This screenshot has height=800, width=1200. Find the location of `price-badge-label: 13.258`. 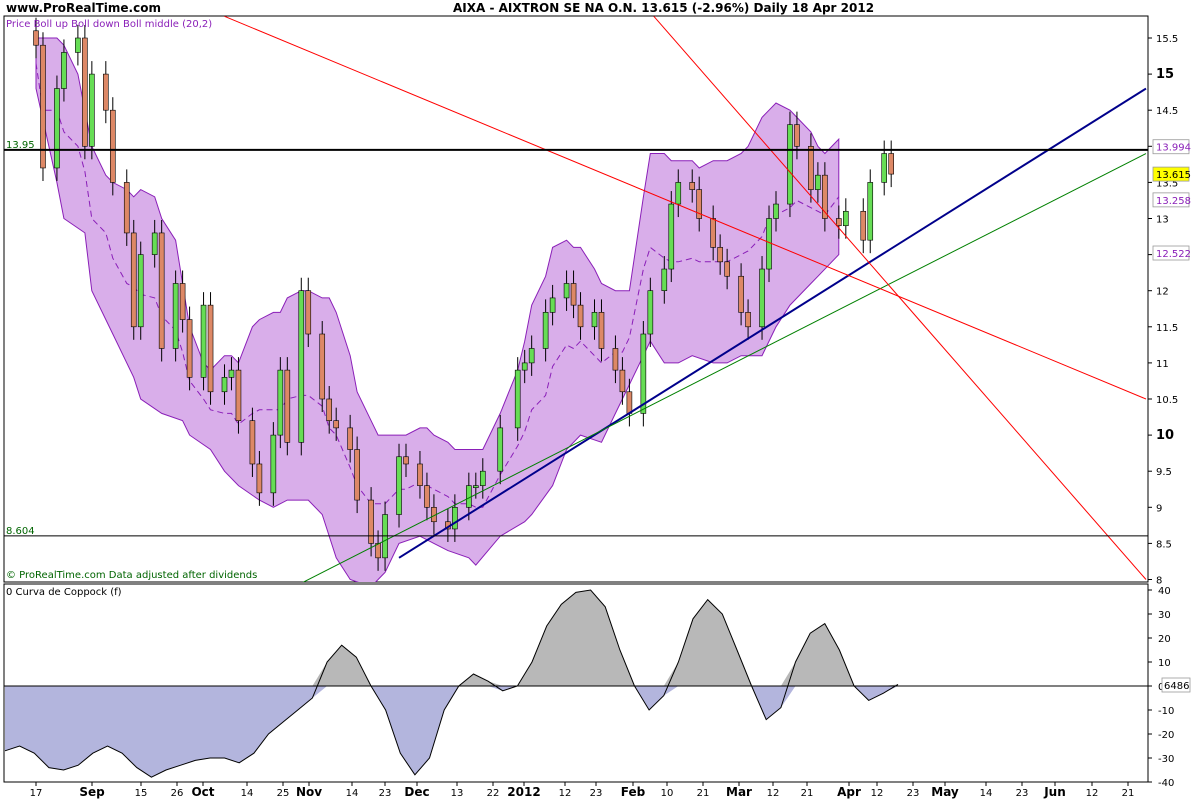

price-badge-label: 13.258 is located at coordinates (1173, 201).